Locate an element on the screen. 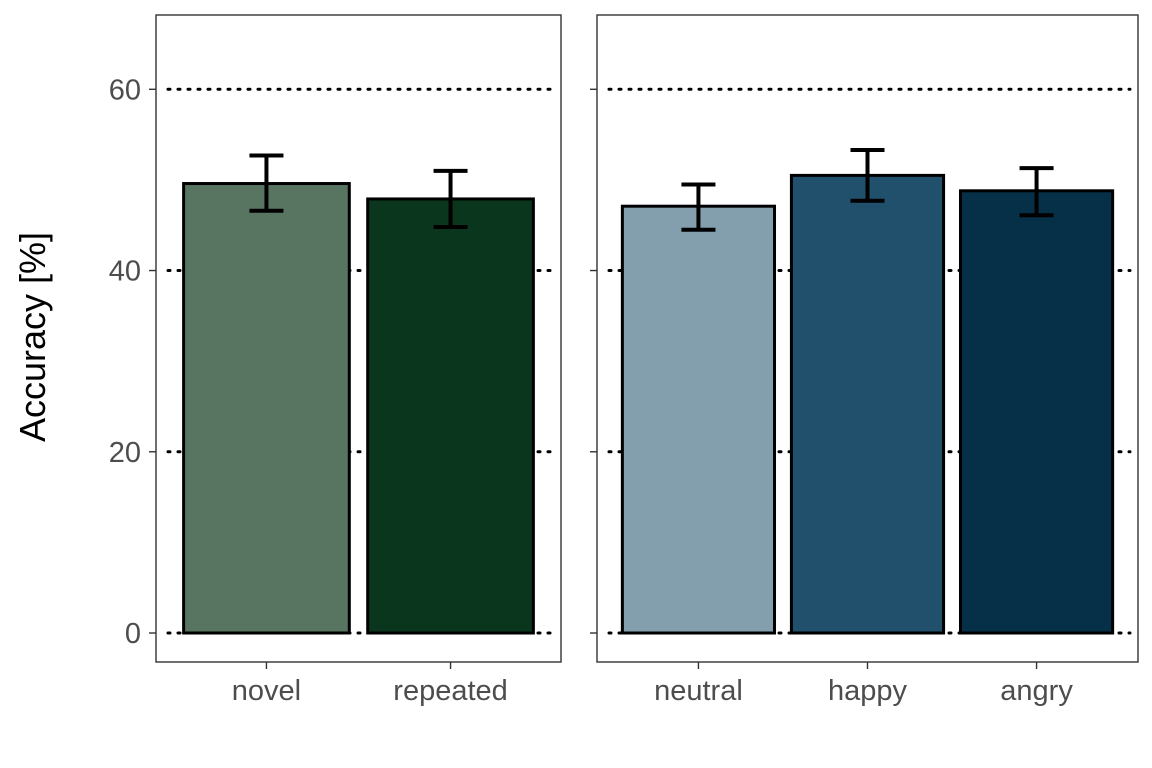 Image resolution: width=1152 pixels, height=768 pixels. bar-happy is located at coordinates (867, 404).